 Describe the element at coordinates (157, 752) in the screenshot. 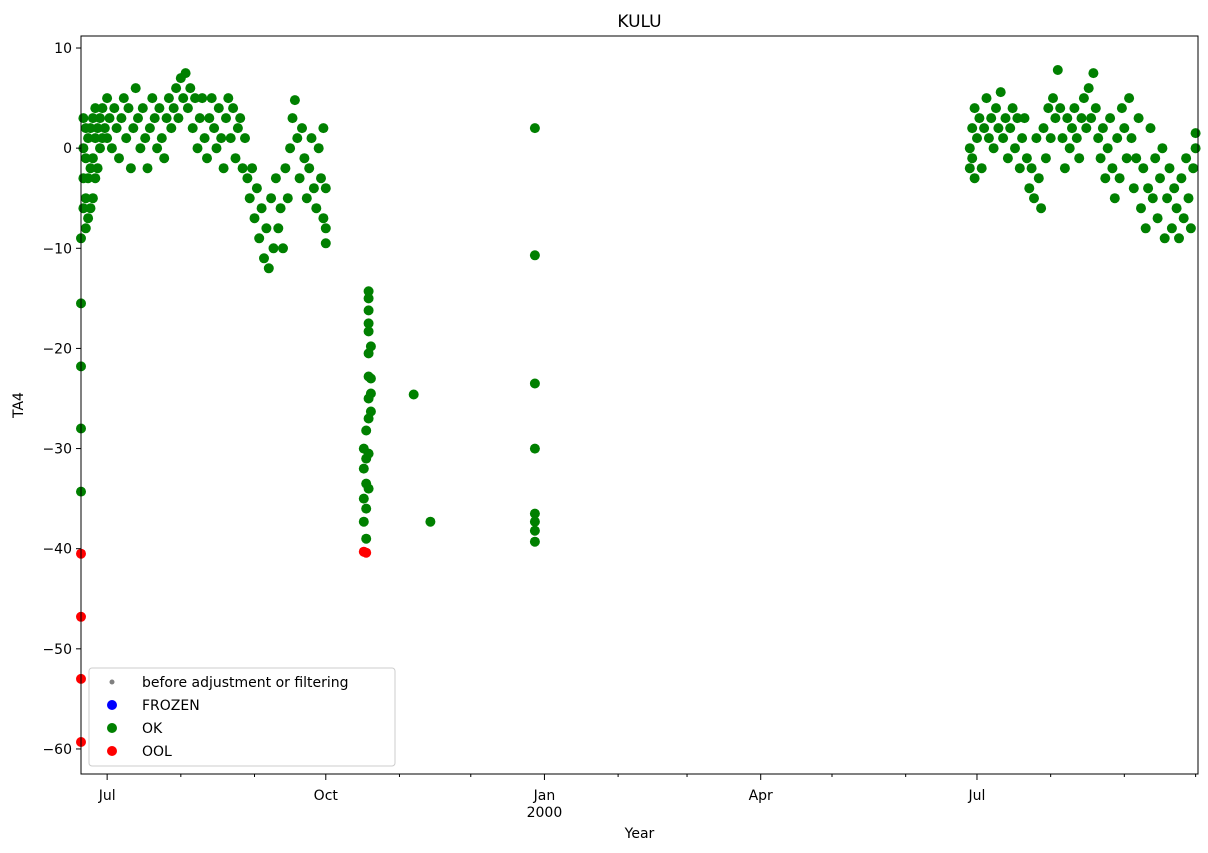

I see `legend-label-3: OOL` at that location.